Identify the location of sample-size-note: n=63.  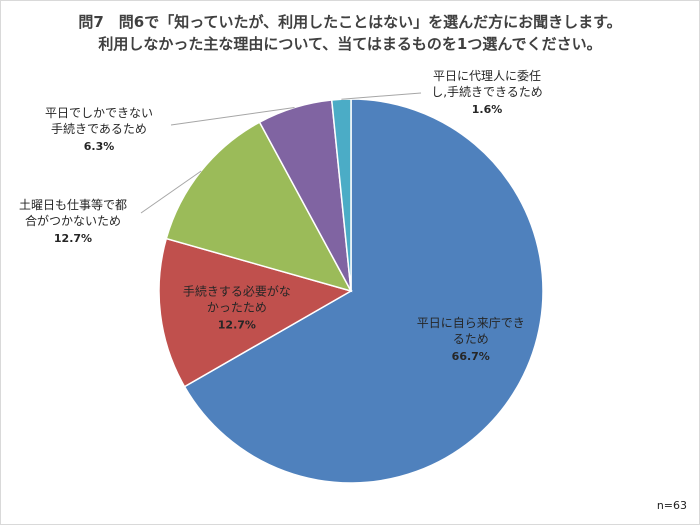
(671, 505).